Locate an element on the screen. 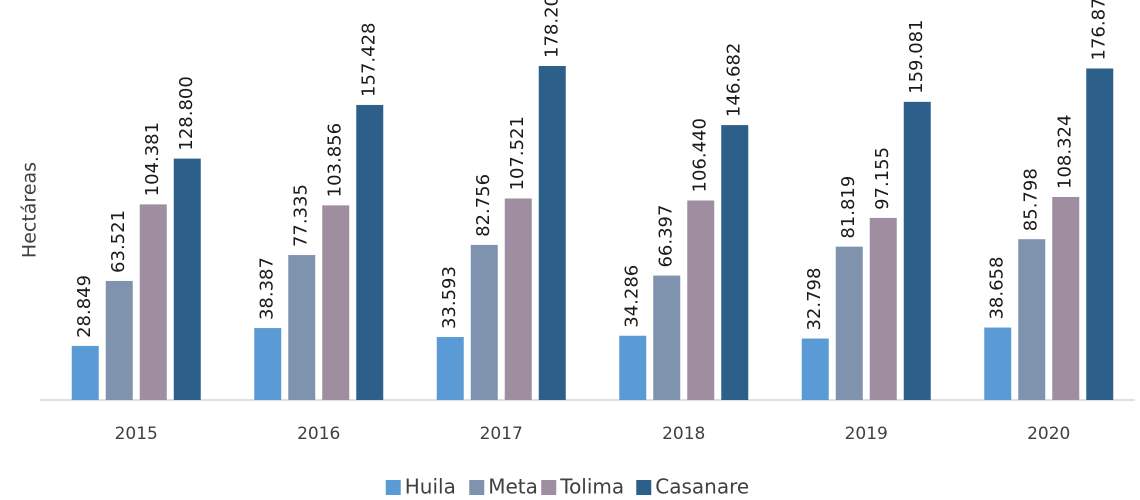  x-tick-label: 2015 is located at coordinates (136, 434).